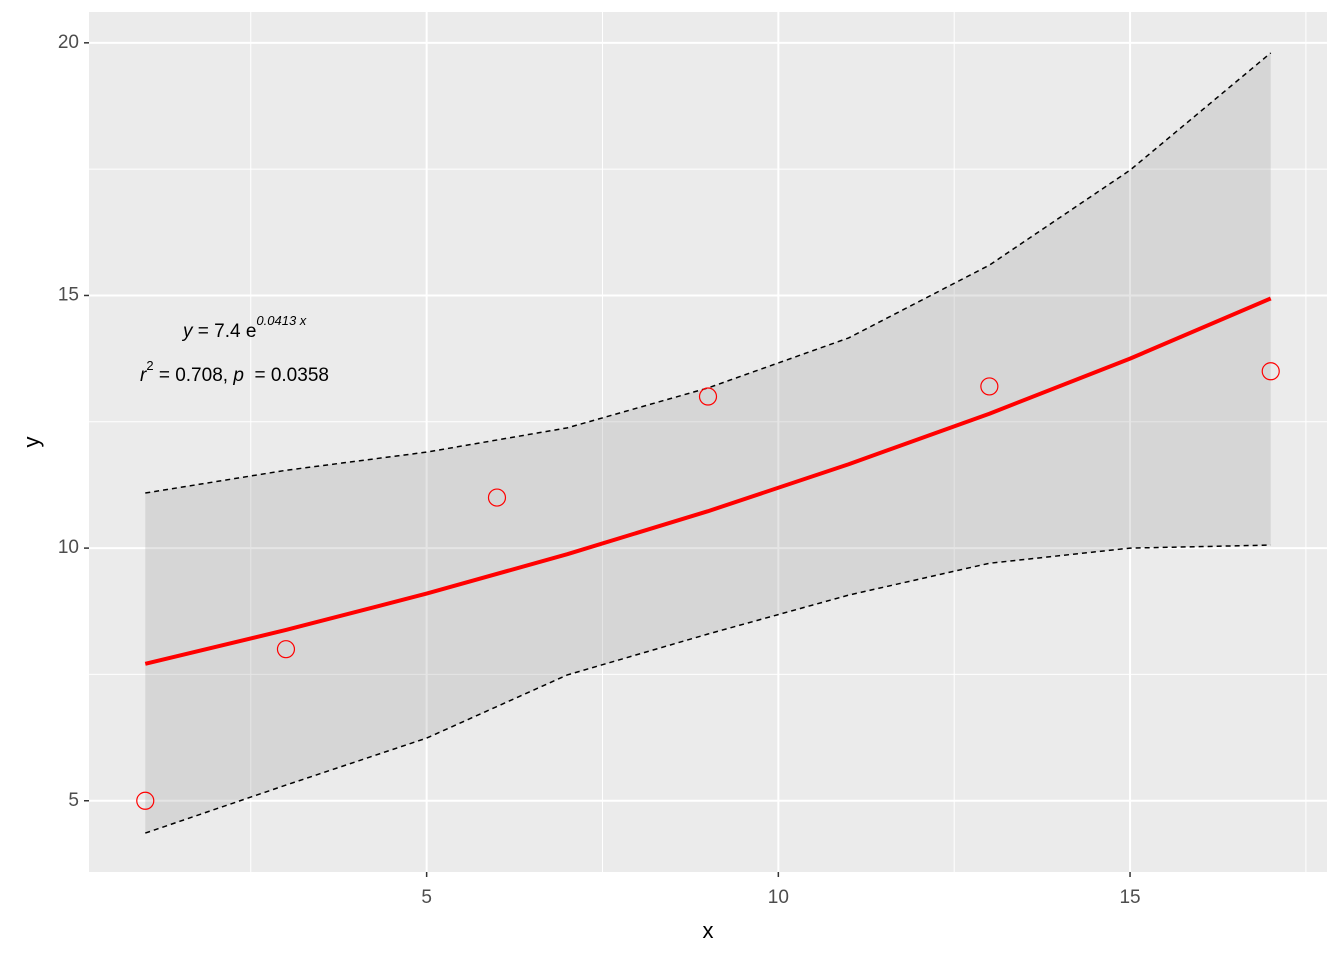  Describe the element at coordinates (68, 294) in the screenshot. I see `y-tick-label: 15` at that location.